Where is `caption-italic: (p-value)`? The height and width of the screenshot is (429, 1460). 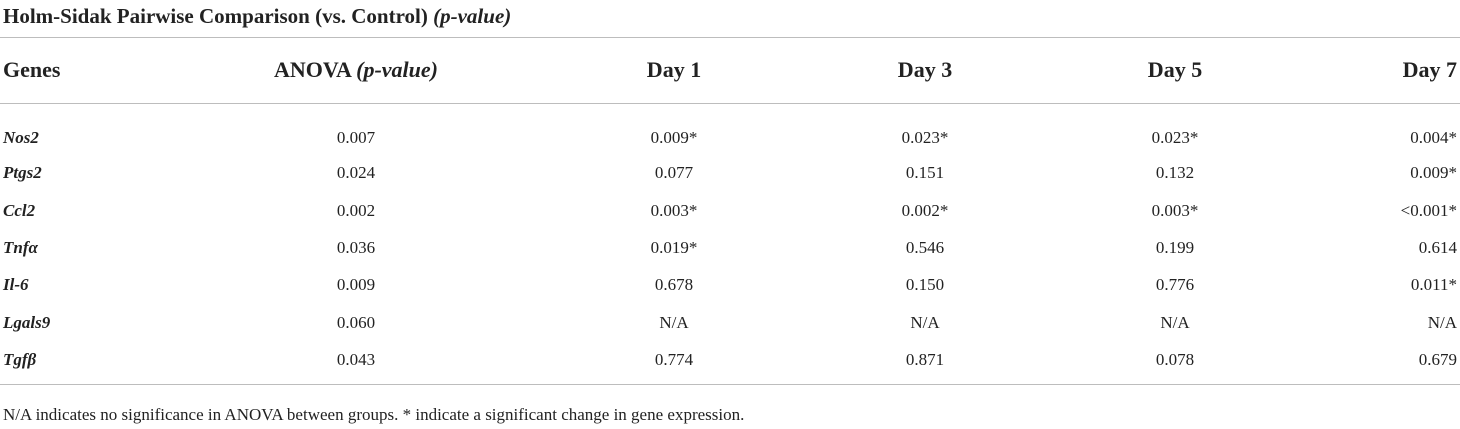 caption-italic: (p-value) is located at coordinates (472, 16).